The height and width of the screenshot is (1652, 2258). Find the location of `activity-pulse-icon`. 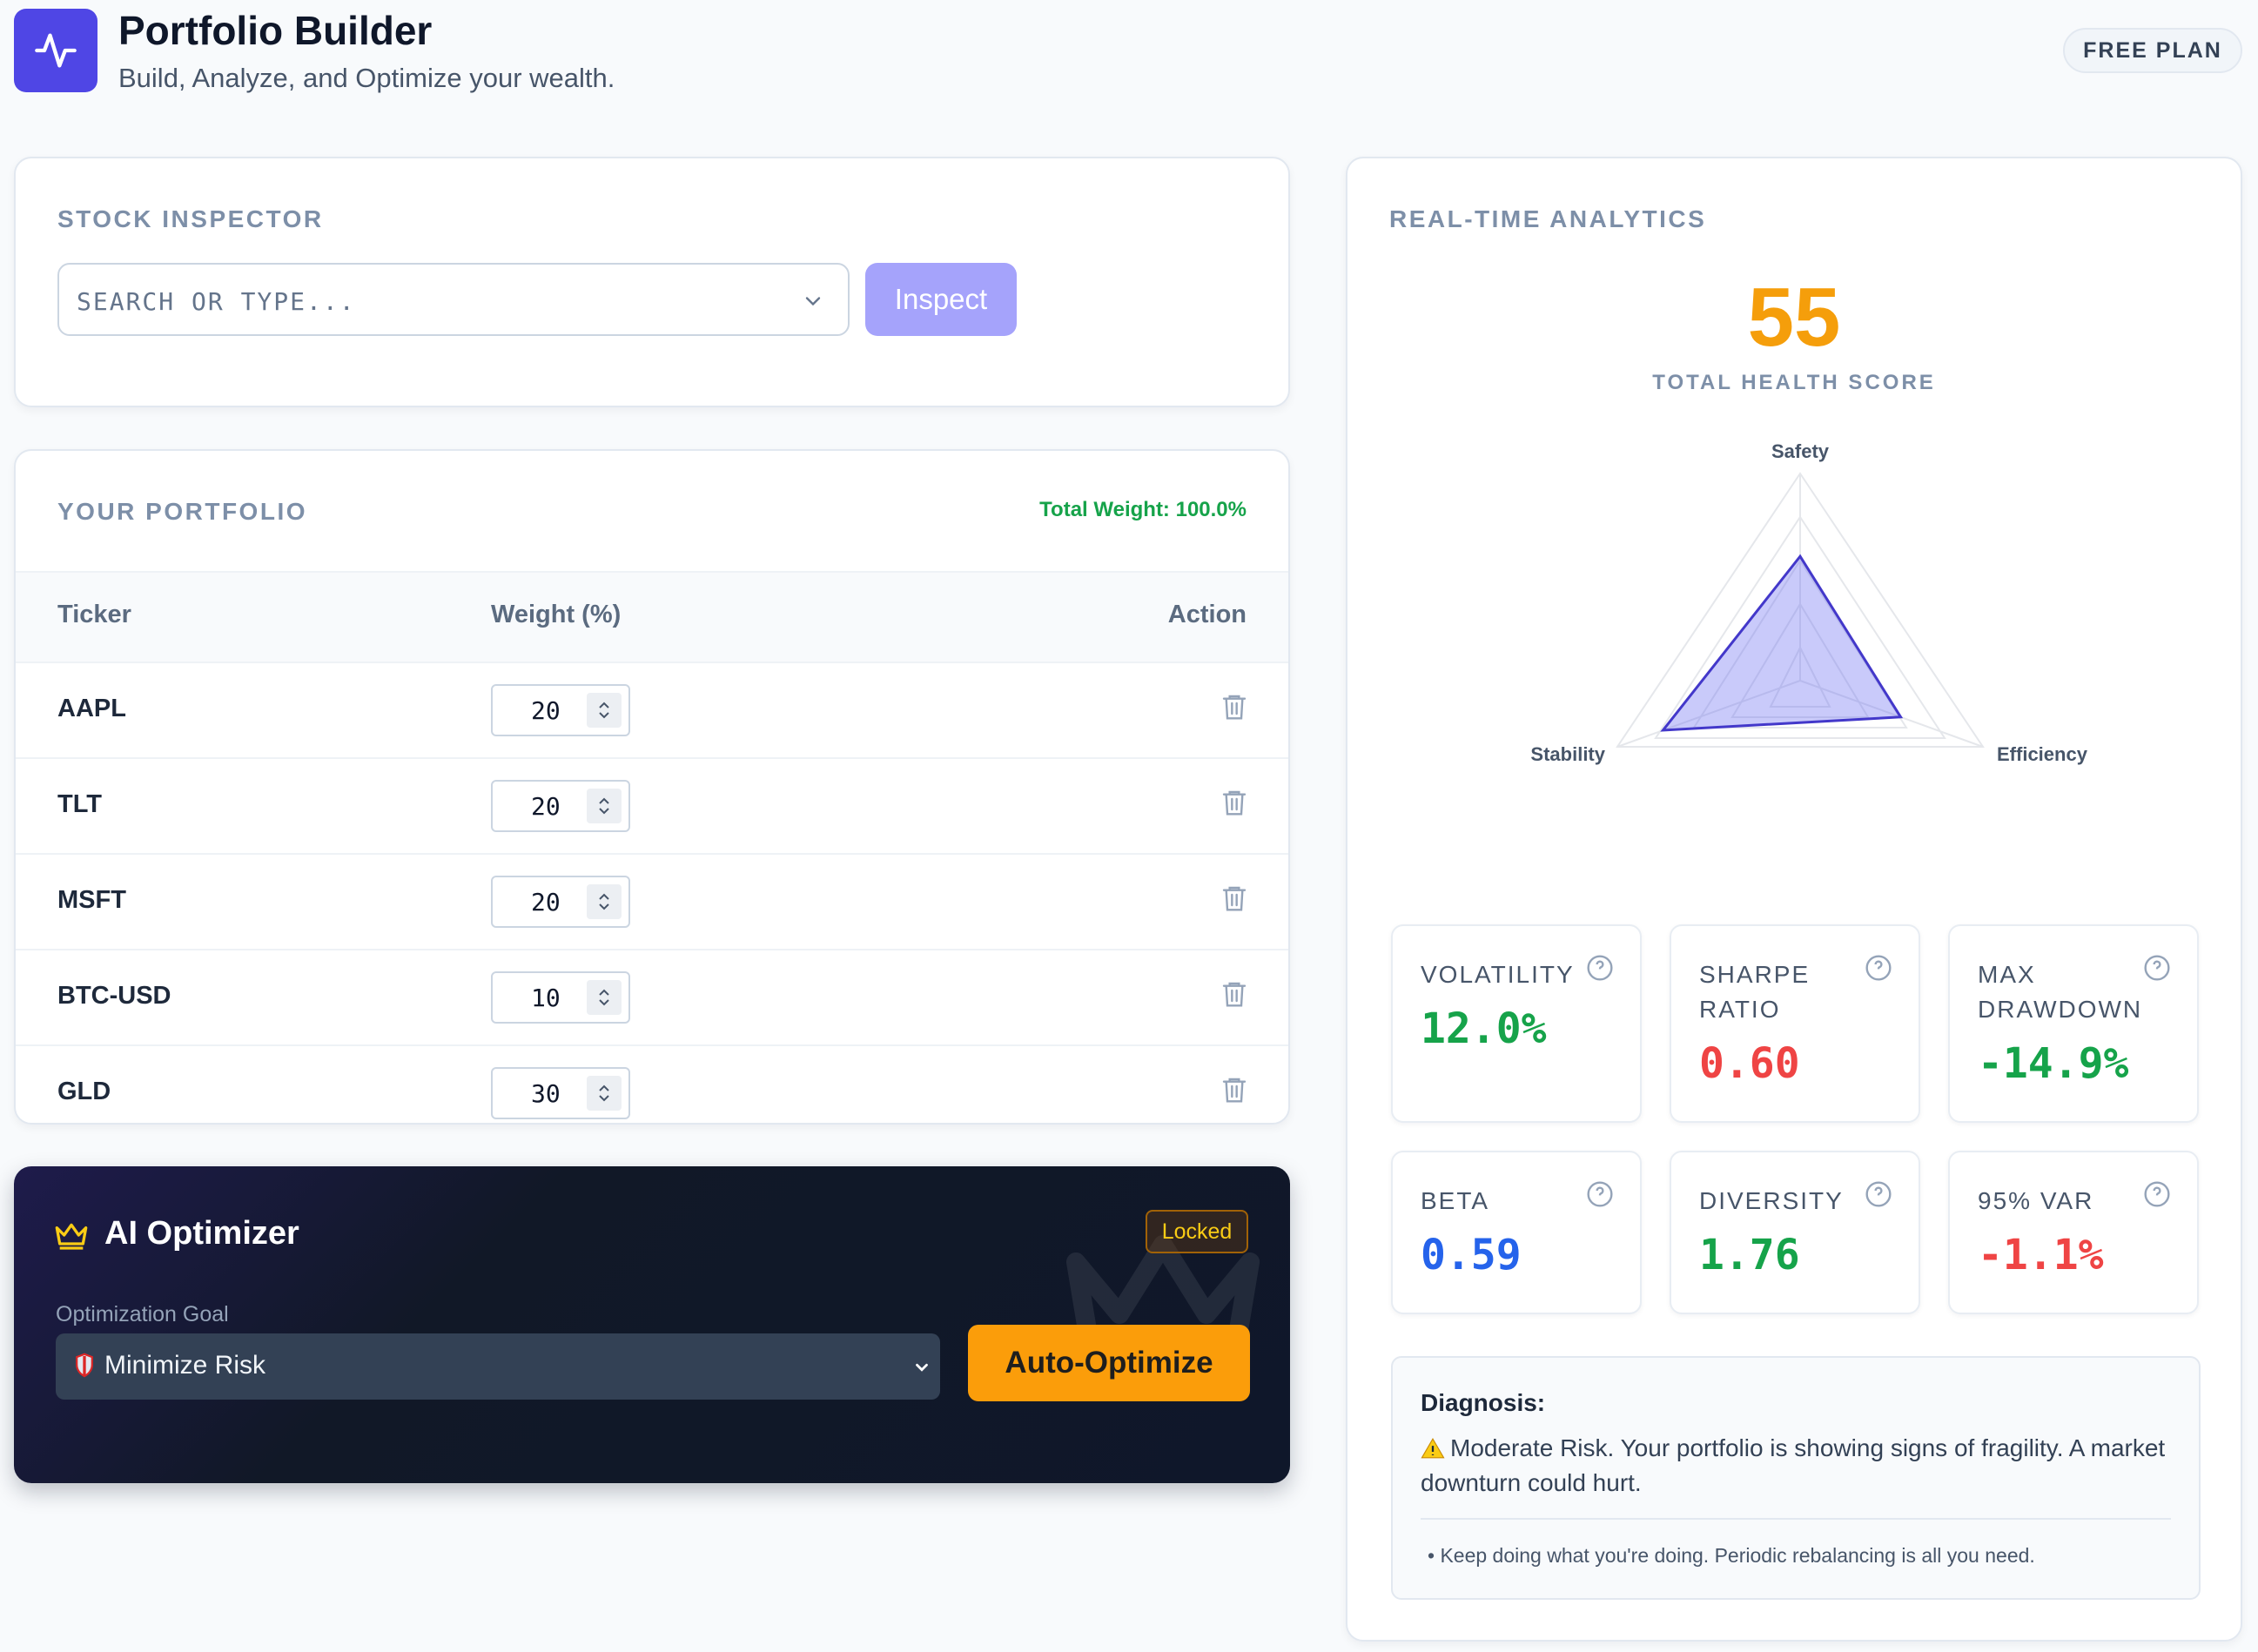

activity-pulse-icon is located at coordinates (56, 51).